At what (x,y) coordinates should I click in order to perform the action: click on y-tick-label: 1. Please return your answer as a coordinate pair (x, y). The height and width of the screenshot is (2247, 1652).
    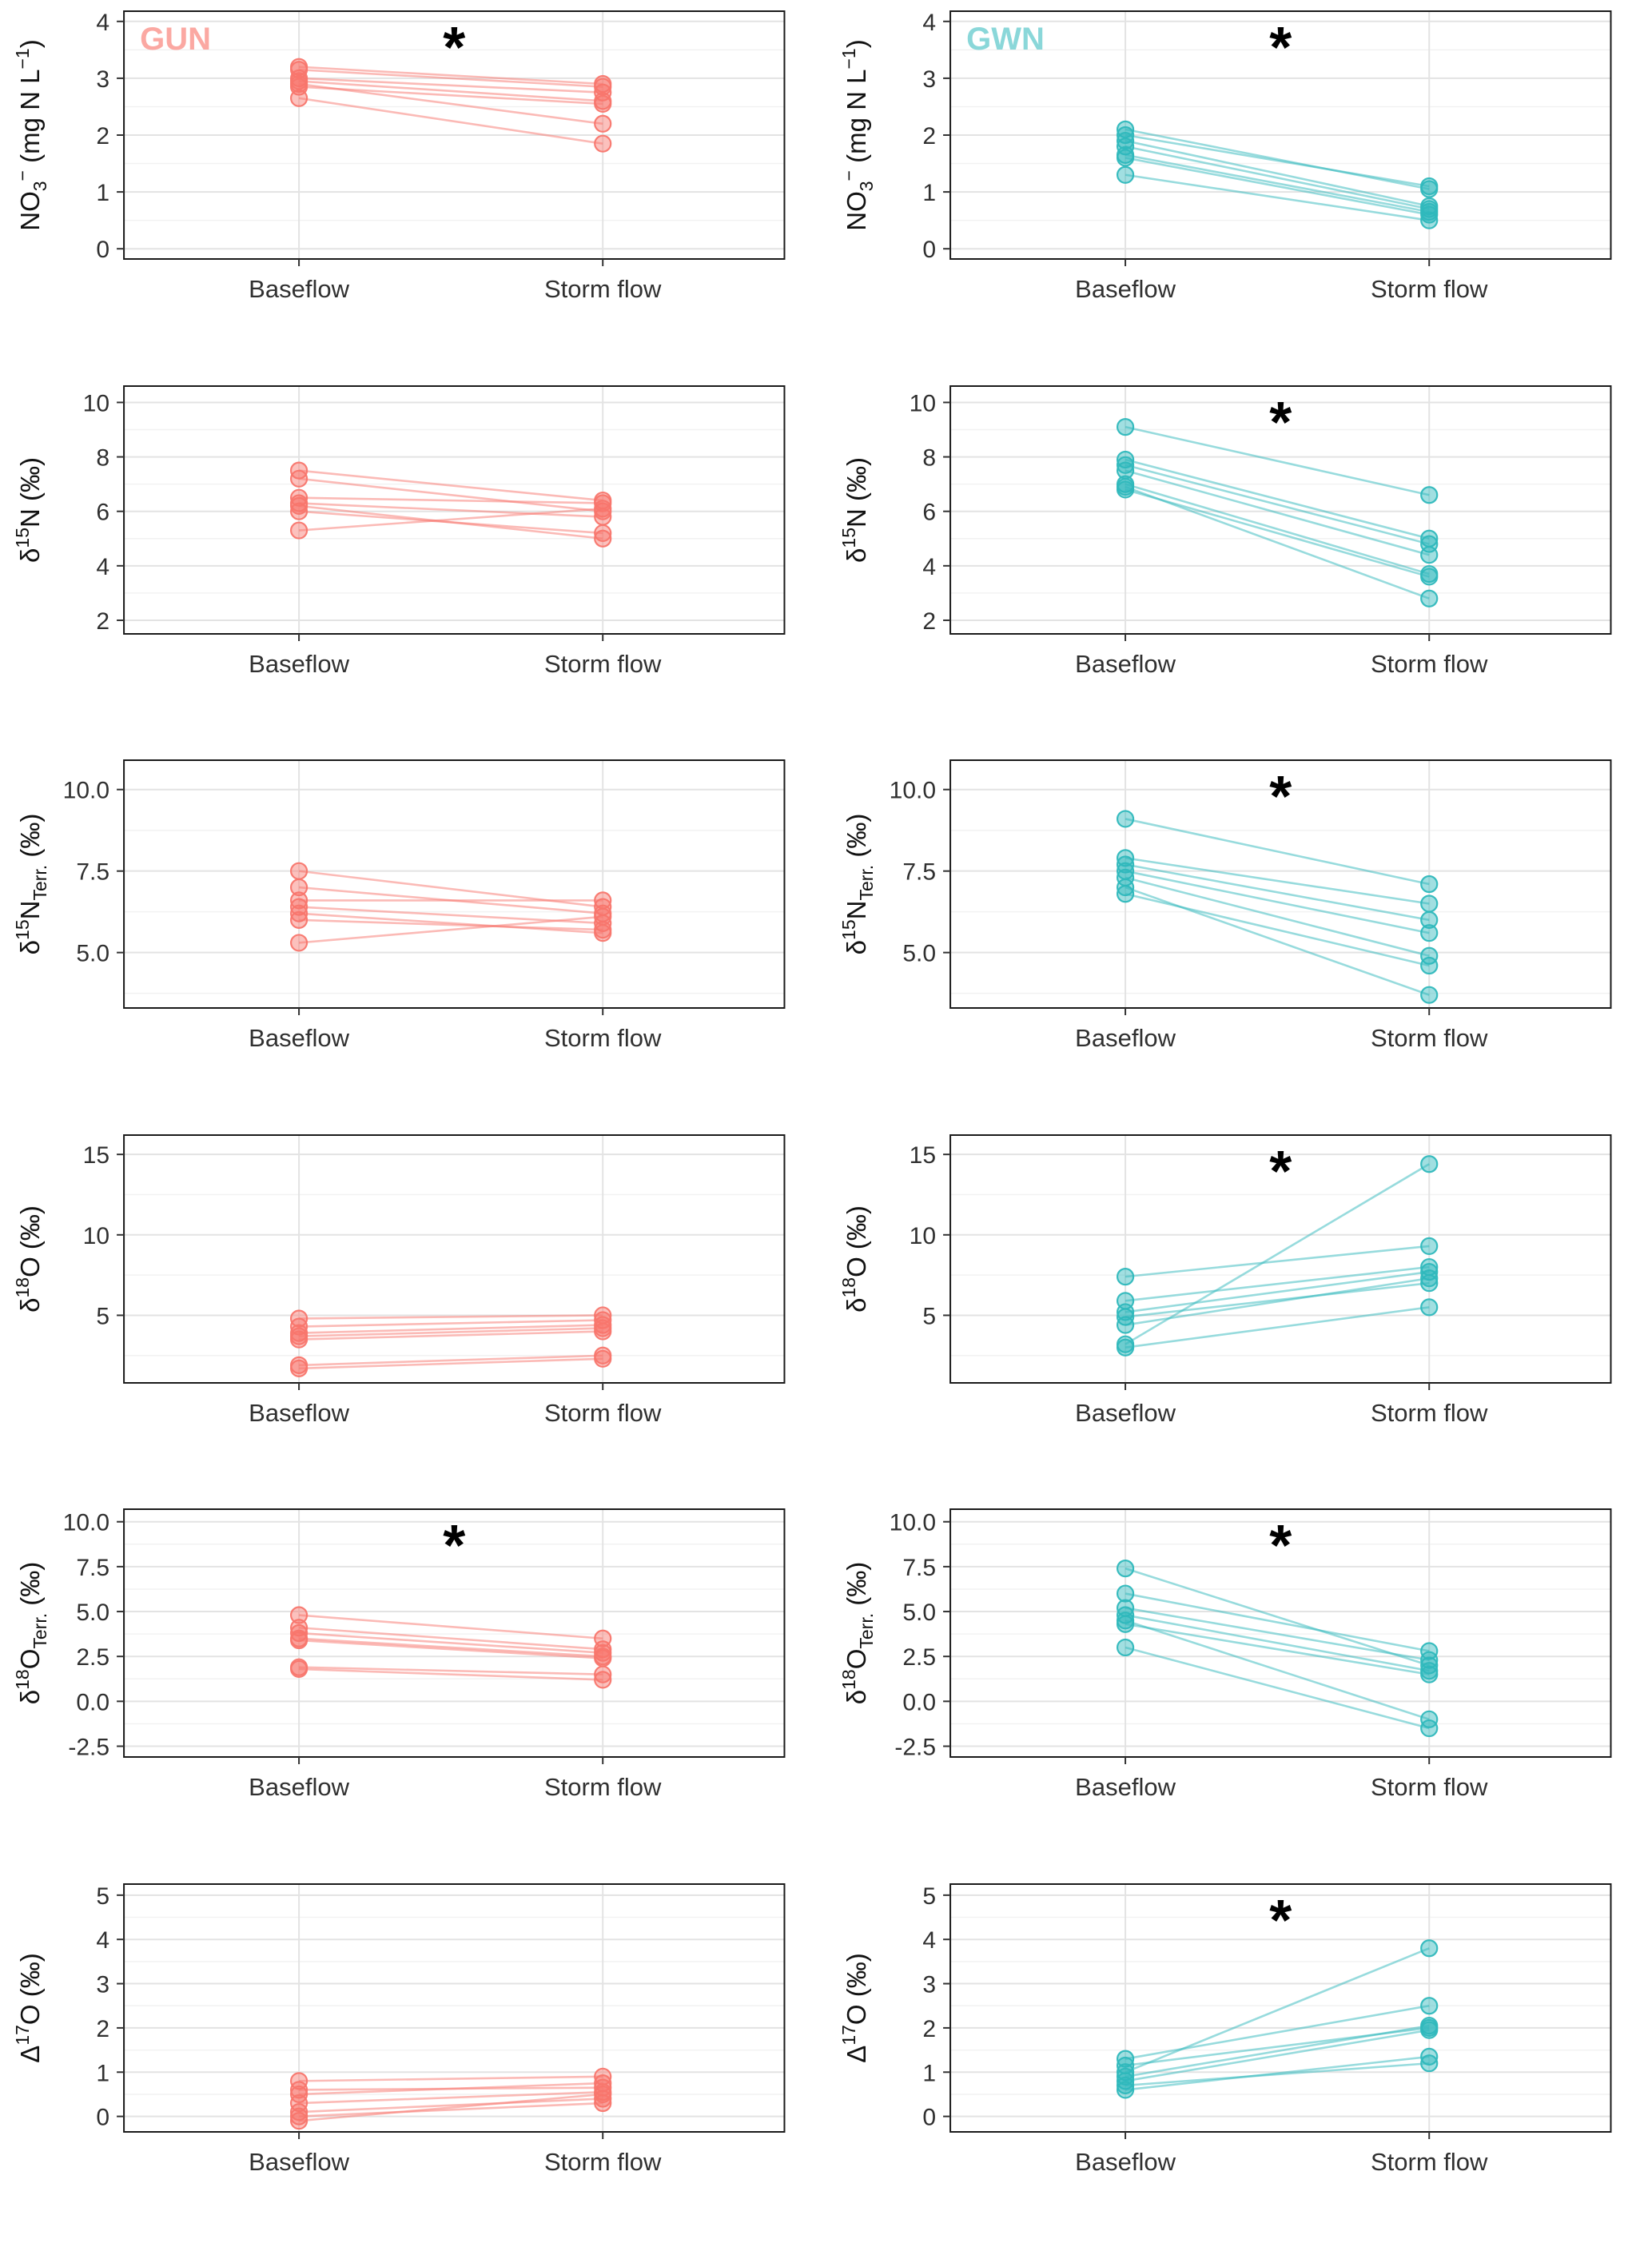
    Looking at the image, I should click on (929, 193).